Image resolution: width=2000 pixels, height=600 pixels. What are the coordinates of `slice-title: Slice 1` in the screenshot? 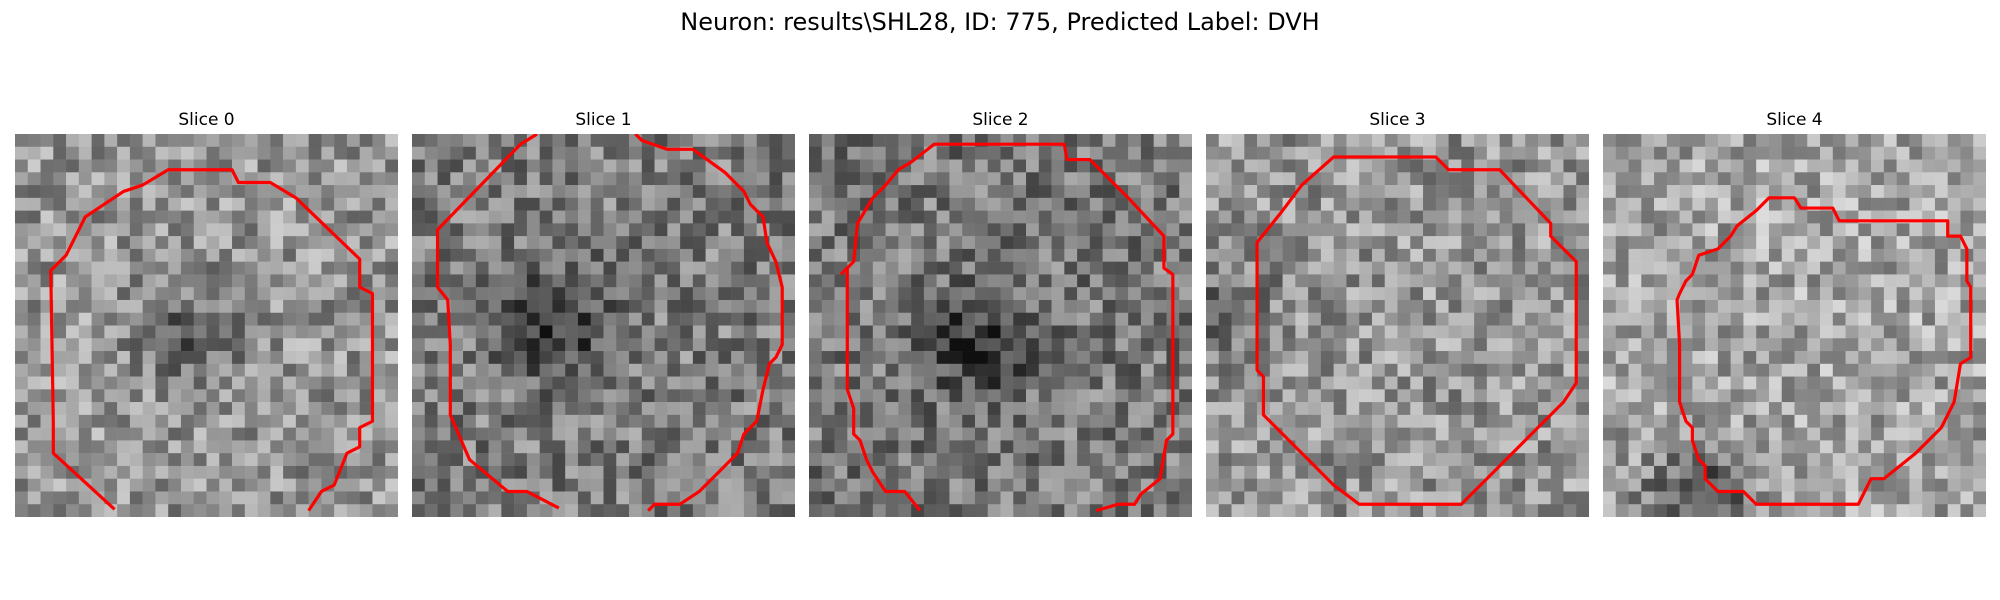 It's located at (603, 120).